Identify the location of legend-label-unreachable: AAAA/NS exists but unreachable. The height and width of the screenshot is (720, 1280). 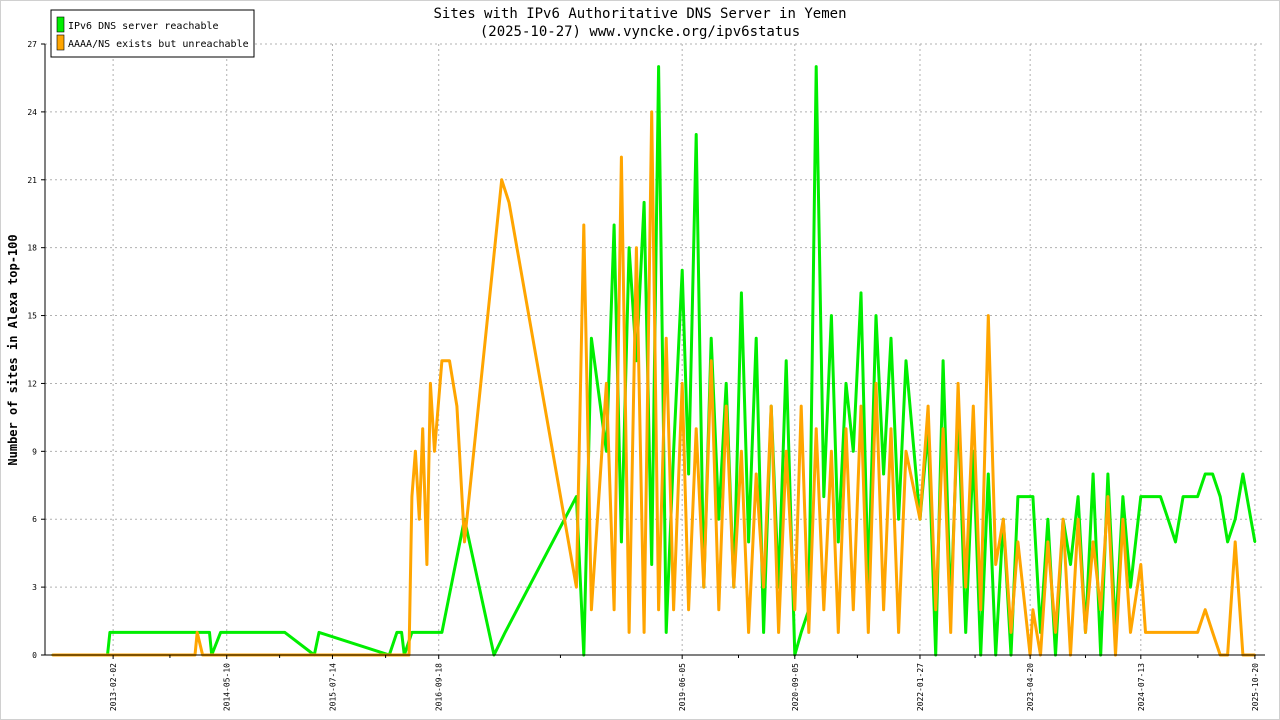
(158, 44).